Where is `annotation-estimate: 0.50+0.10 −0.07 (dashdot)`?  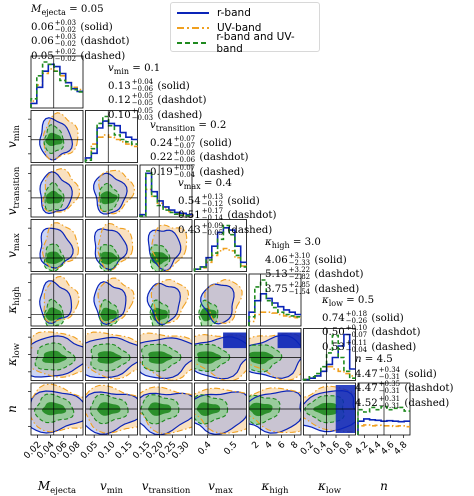 annotation-estimate: 0.50+0.10 −0.07 (dashdot) is located at coordinates (371, 332).